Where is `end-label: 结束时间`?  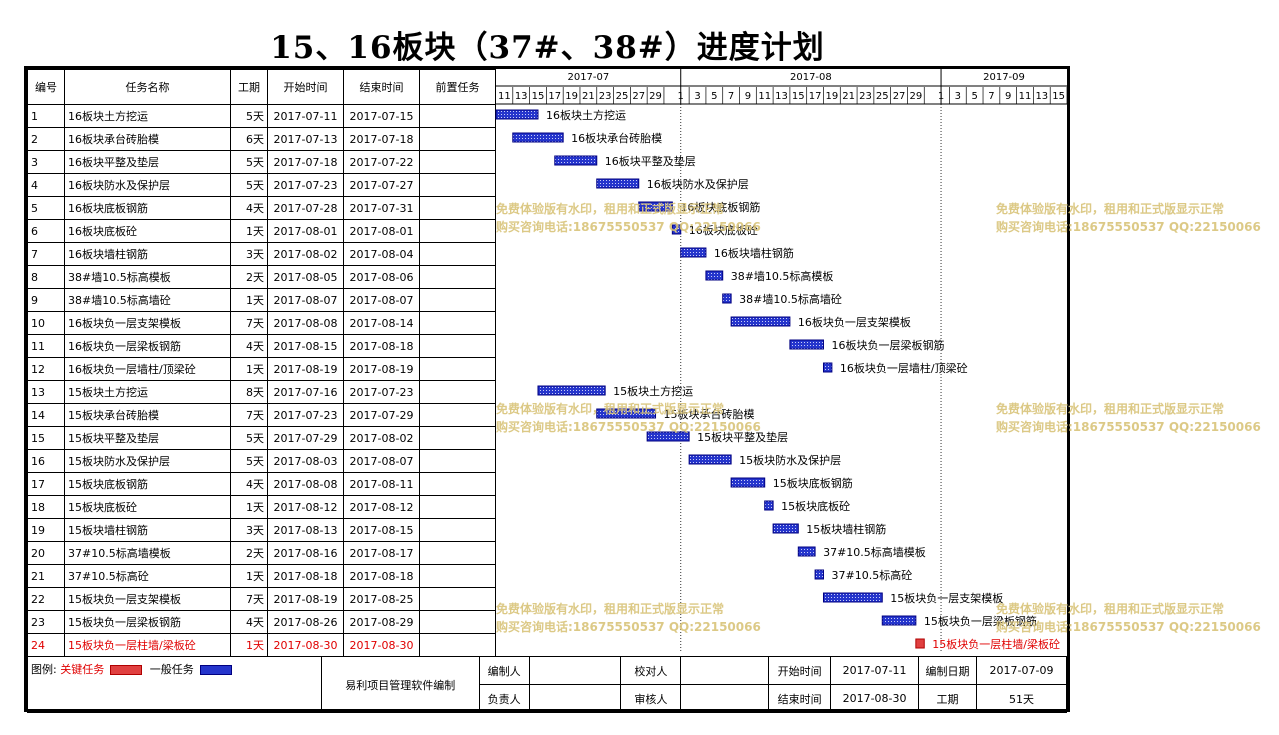 end-label: 结束时间 is located at coordinates (800, 698).